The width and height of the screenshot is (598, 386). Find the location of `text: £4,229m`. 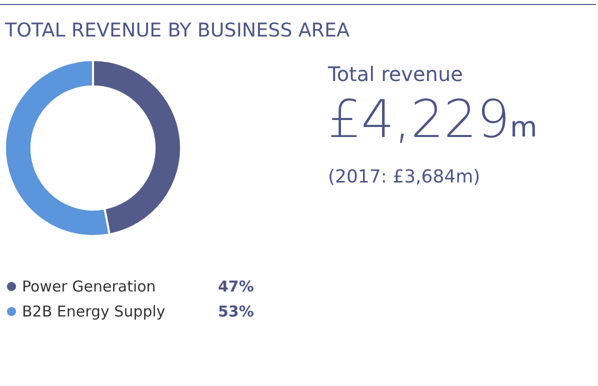

text: £4,229m is located at coordinates (433, 120).